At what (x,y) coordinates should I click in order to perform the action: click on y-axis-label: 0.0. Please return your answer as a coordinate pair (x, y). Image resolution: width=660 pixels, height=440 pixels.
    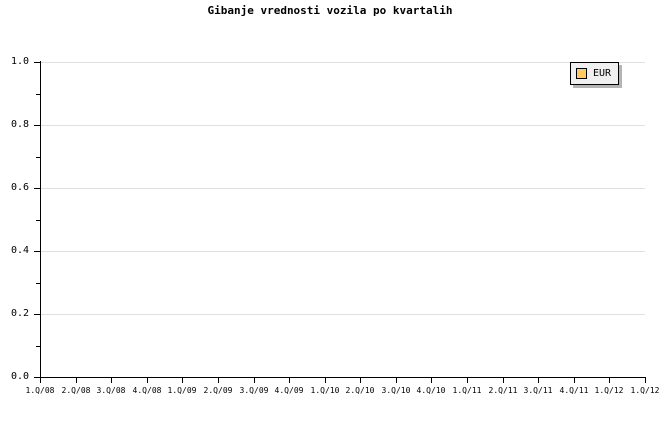
    Looking at the image, I should click on (19, 376).